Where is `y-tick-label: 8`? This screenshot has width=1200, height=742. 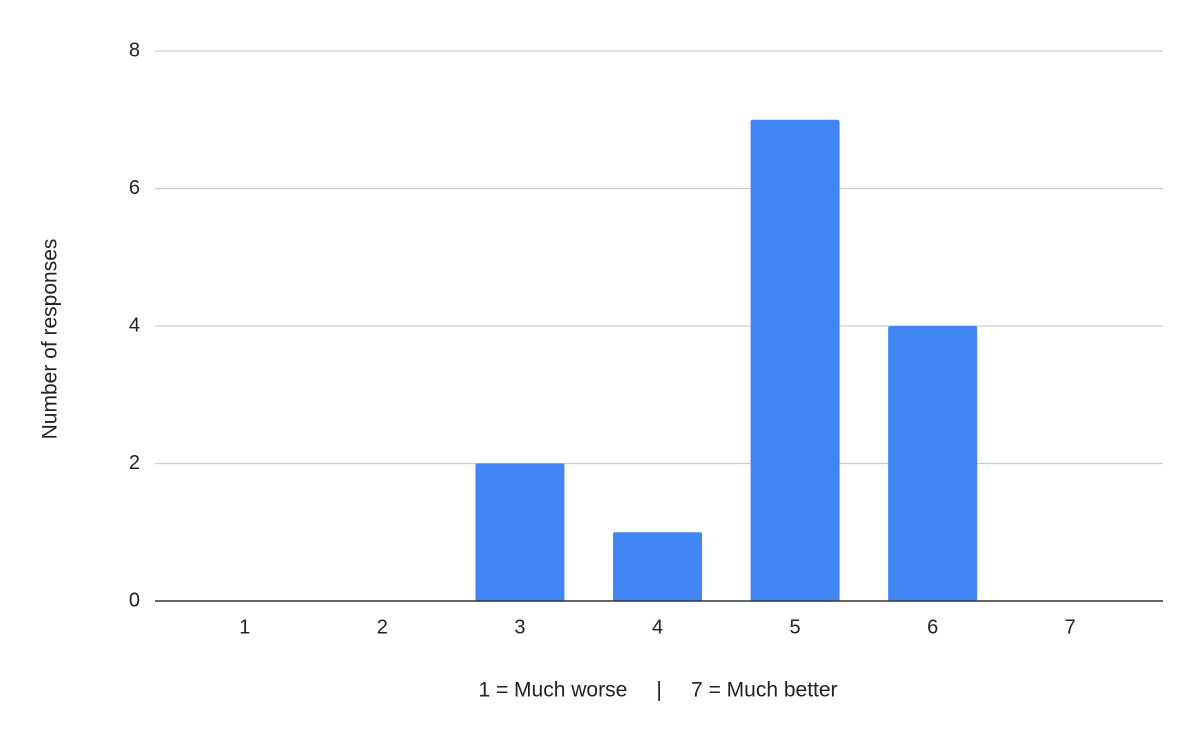 y-tick-label: 8 is located at coordinates (134, 50).